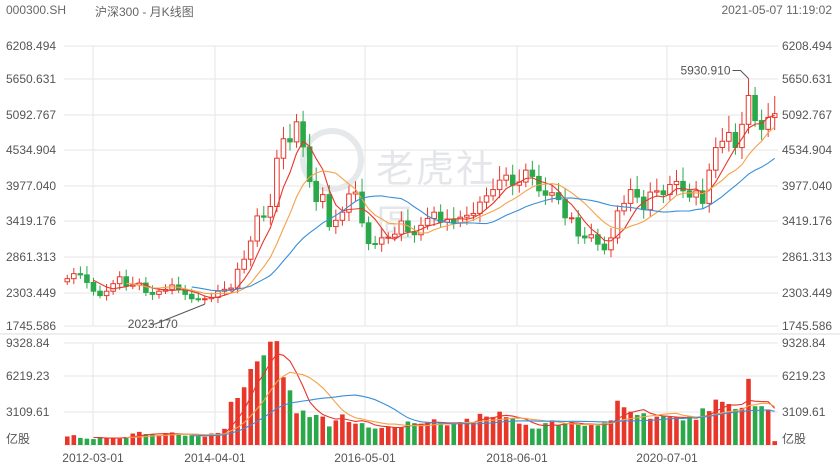 Image resolution: width=840 pixels, height=470 pixels. What do you see at coordinates (776, 10) in the screenshot?
I see `timestamp: 2021-05-07 11:19:02` at bounding box center [776, 10].